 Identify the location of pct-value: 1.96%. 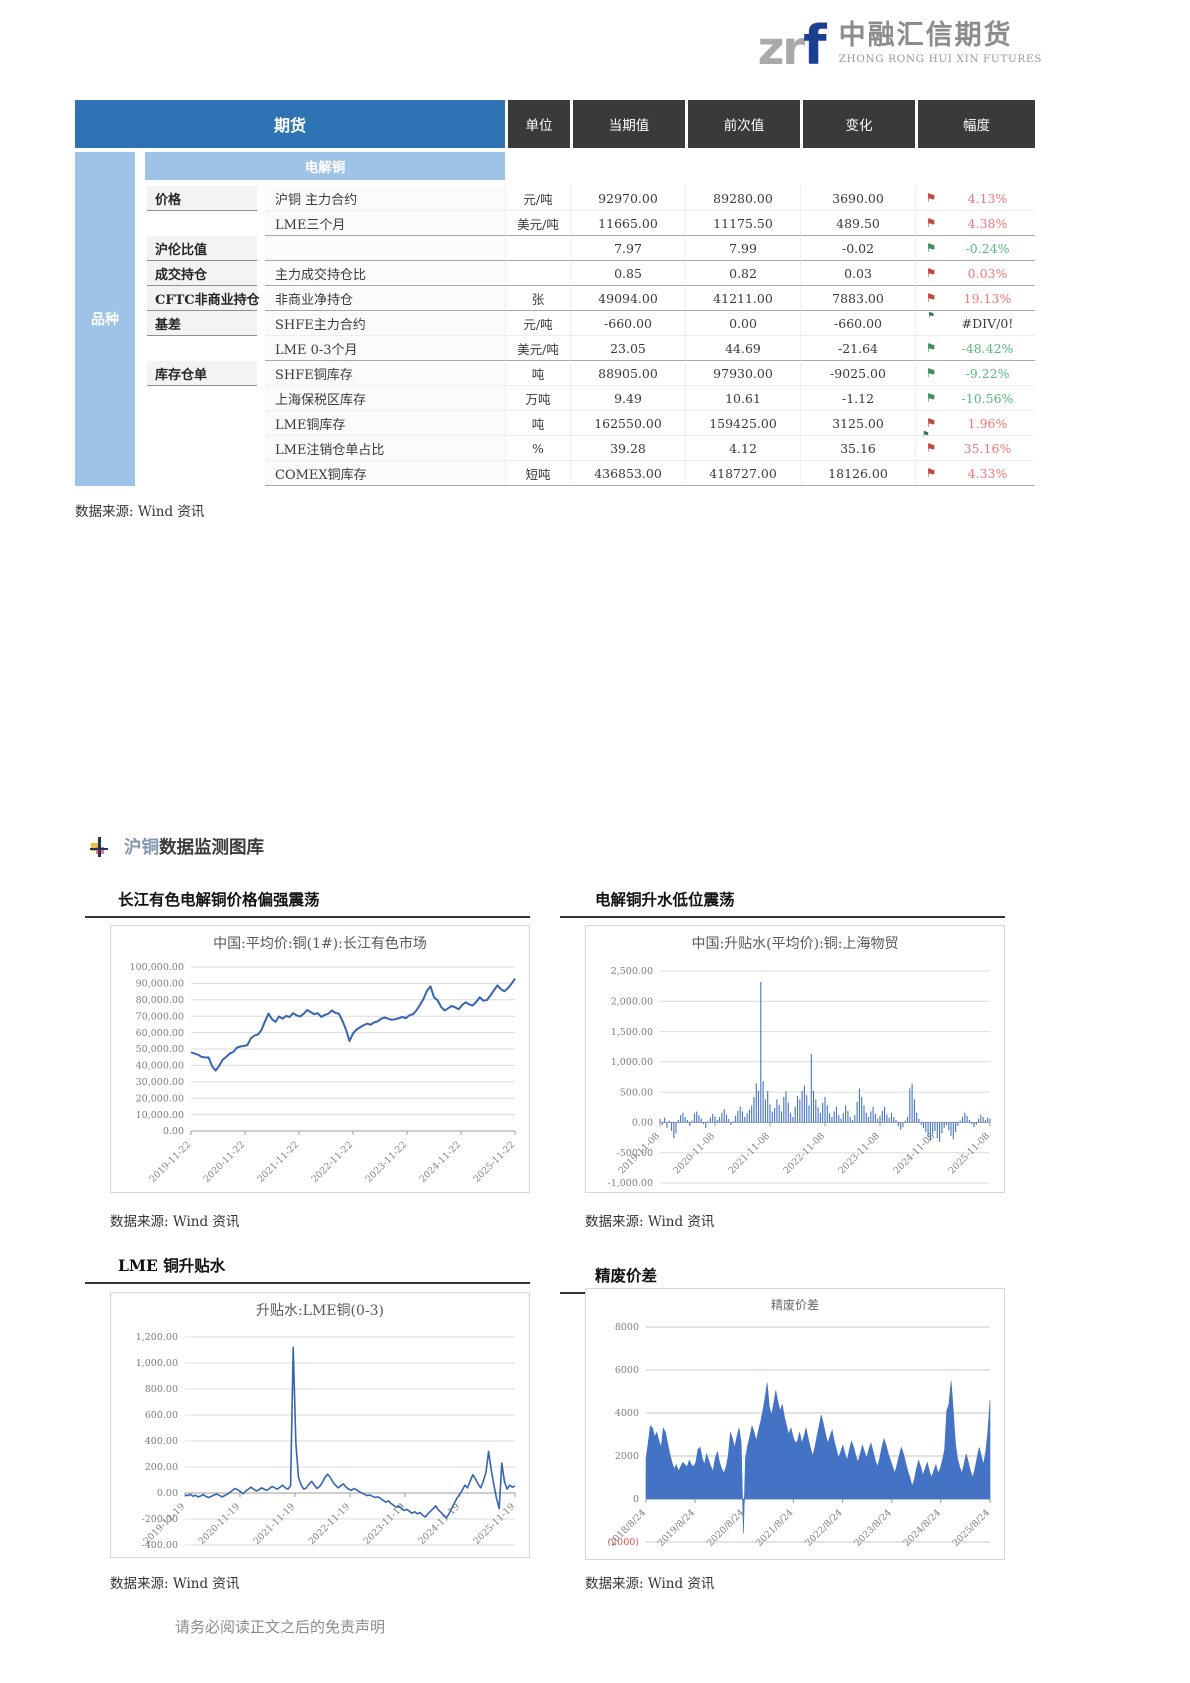
(987, 423).